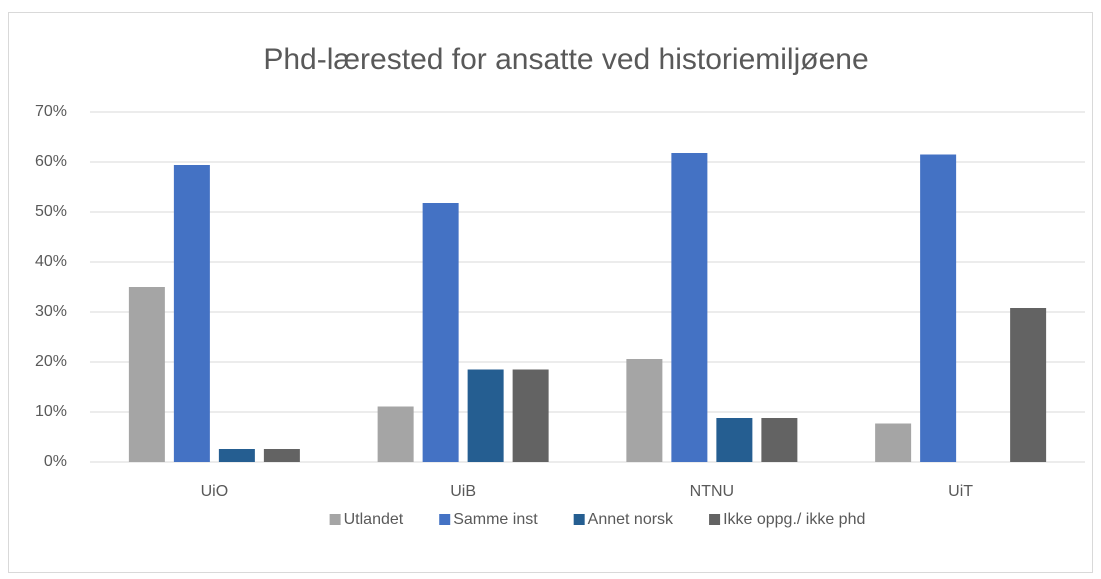  What do you see at coordinates (51, 161) in the screenshot?
I see `y-tick-label: 60%` at bounding box center [51, 161].